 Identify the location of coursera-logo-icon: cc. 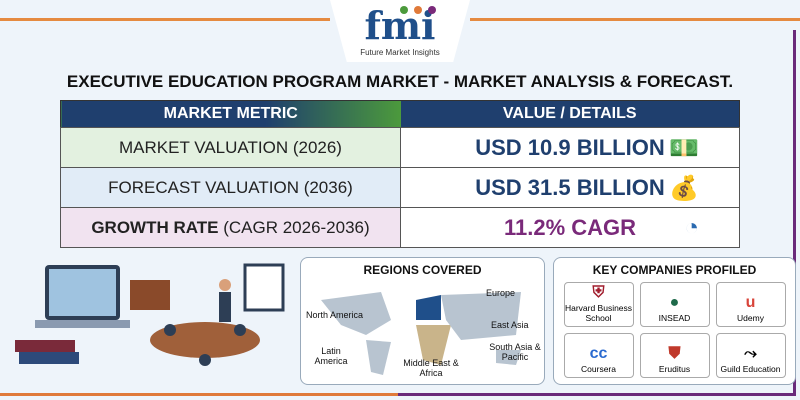
(598, 353).